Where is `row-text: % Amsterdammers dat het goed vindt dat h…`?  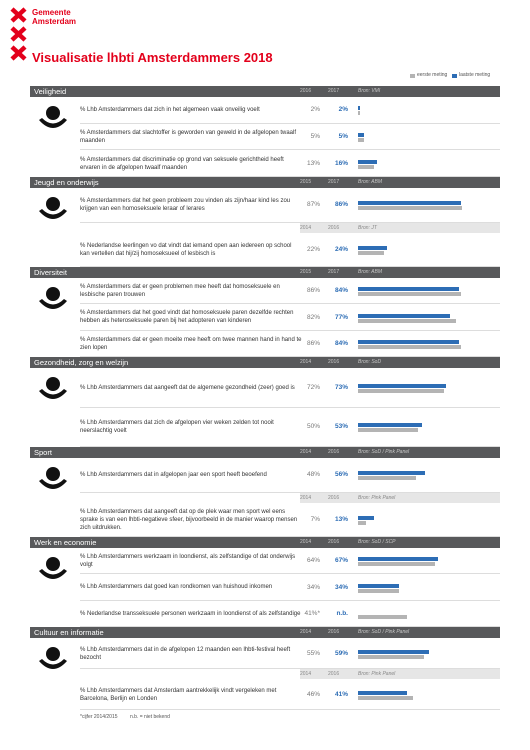 row-text: % Amsterdammers dat het goed vindt dat h… is located at coordinates (187, 317).